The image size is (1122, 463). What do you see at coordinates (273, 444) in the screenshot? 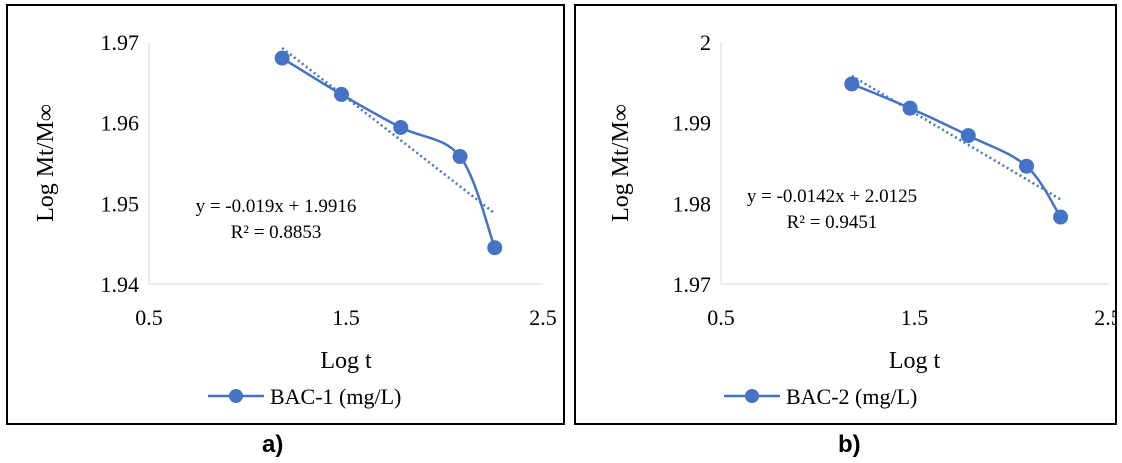
I see `caption-a: a)` at bounding box center [273, 444].